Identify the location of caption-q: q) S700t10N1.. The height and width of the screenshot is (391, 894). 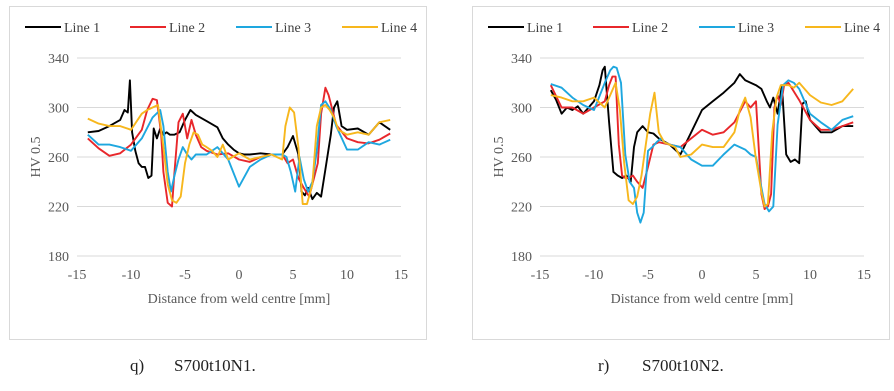
(193, 366).